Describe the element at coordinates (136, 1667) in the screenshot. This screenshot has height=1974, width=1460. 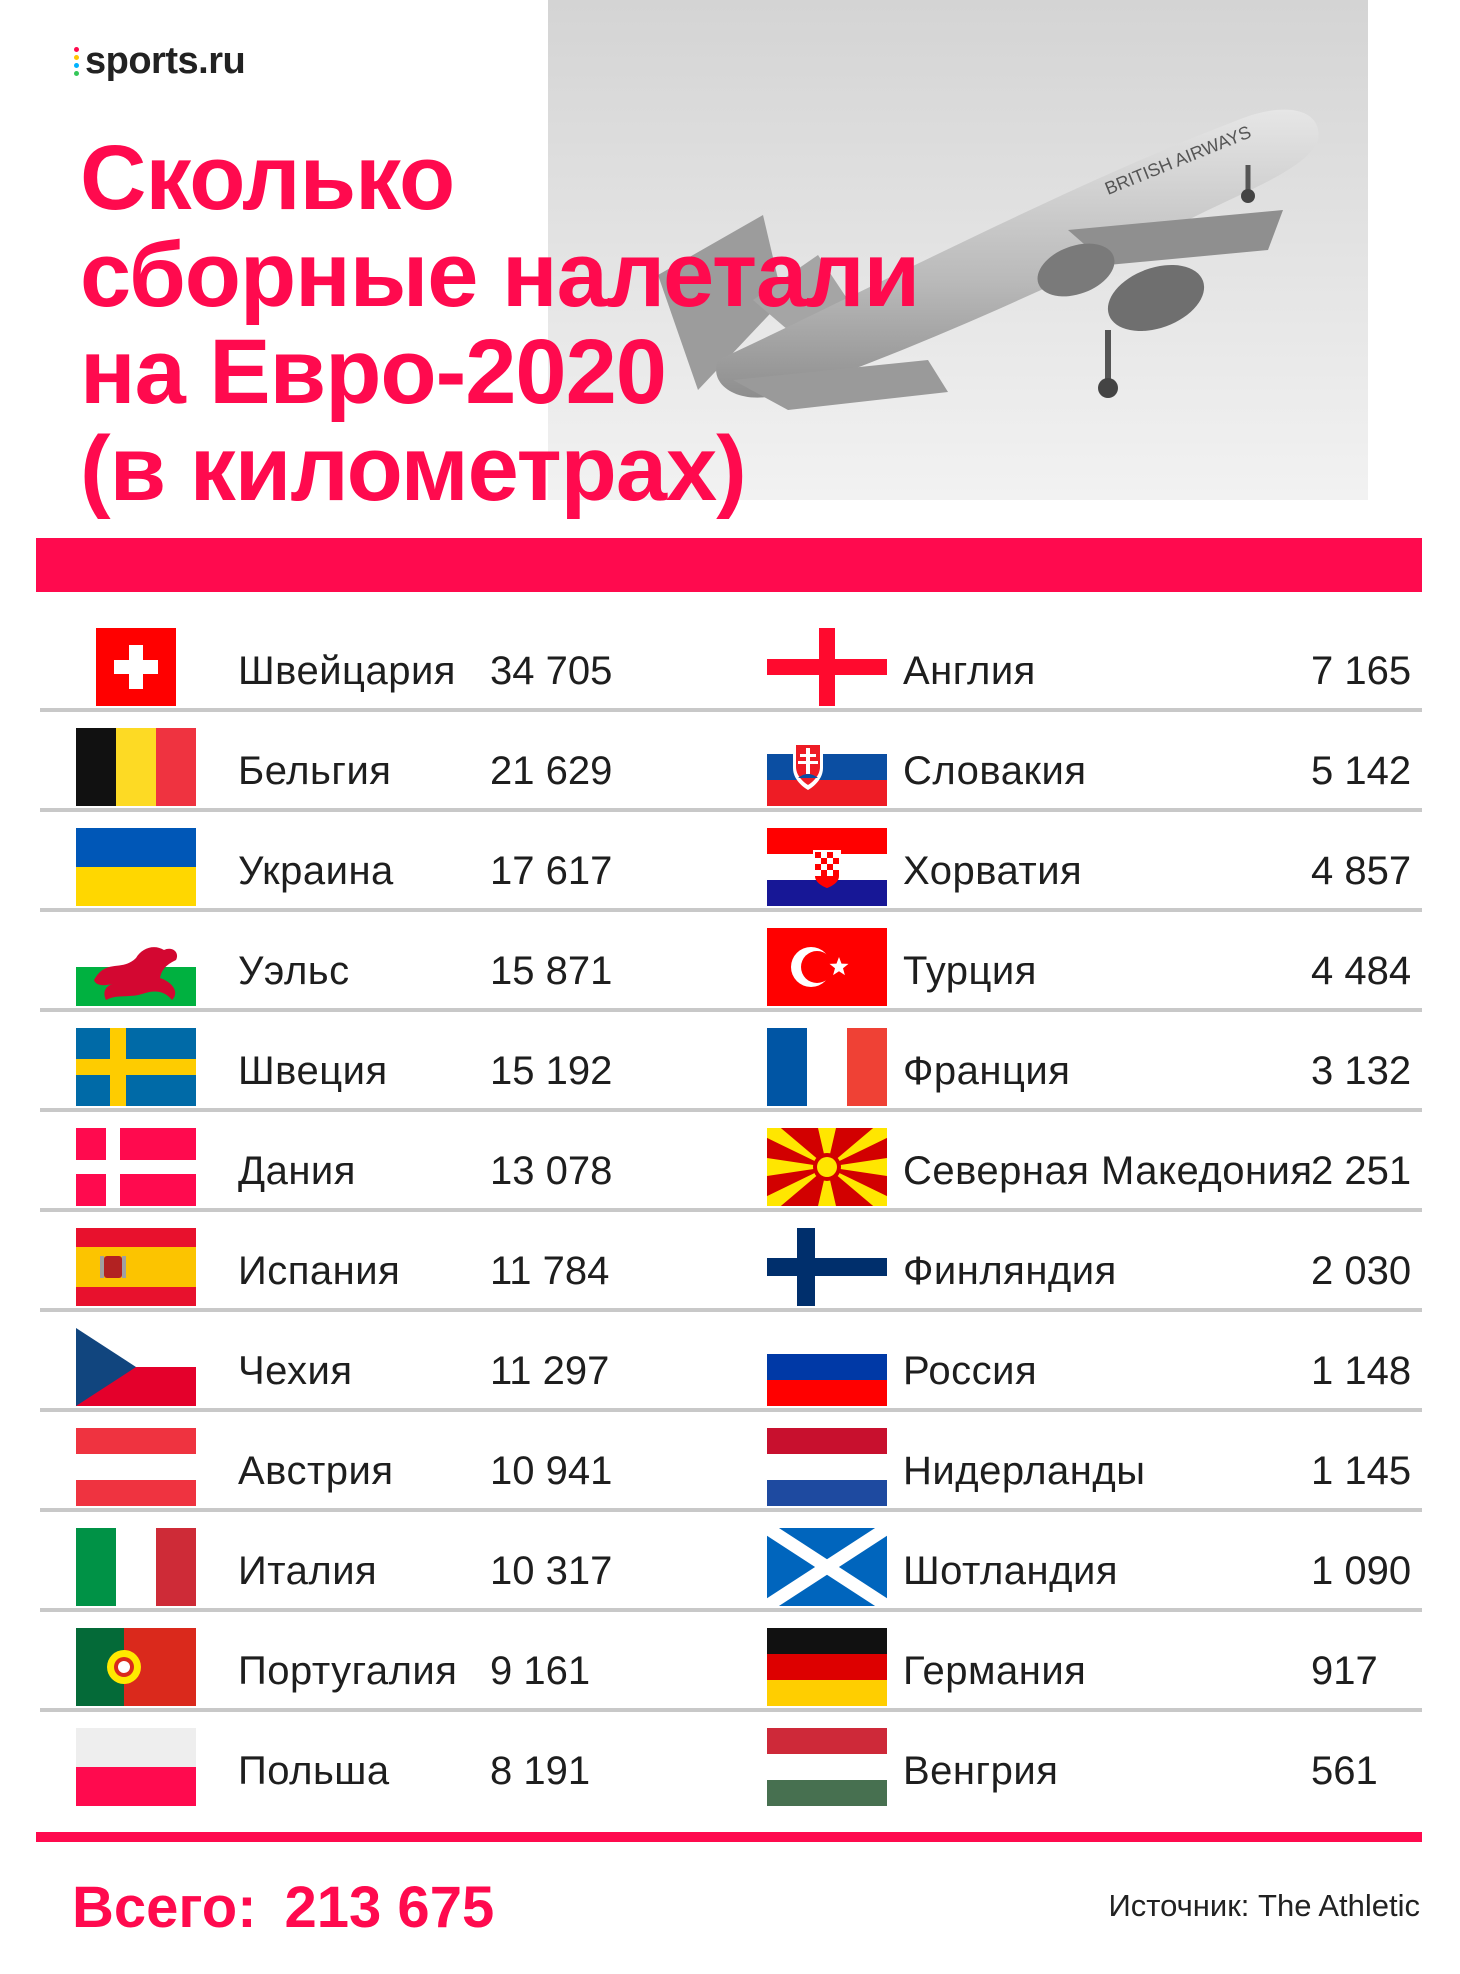
I see `portugal-flag` at that location.